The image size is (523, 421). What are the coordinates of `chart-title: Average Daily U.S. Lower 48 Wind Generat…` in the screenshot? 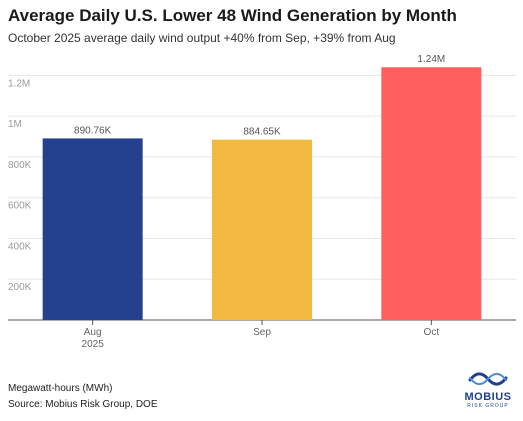 It's located at (232, 15).